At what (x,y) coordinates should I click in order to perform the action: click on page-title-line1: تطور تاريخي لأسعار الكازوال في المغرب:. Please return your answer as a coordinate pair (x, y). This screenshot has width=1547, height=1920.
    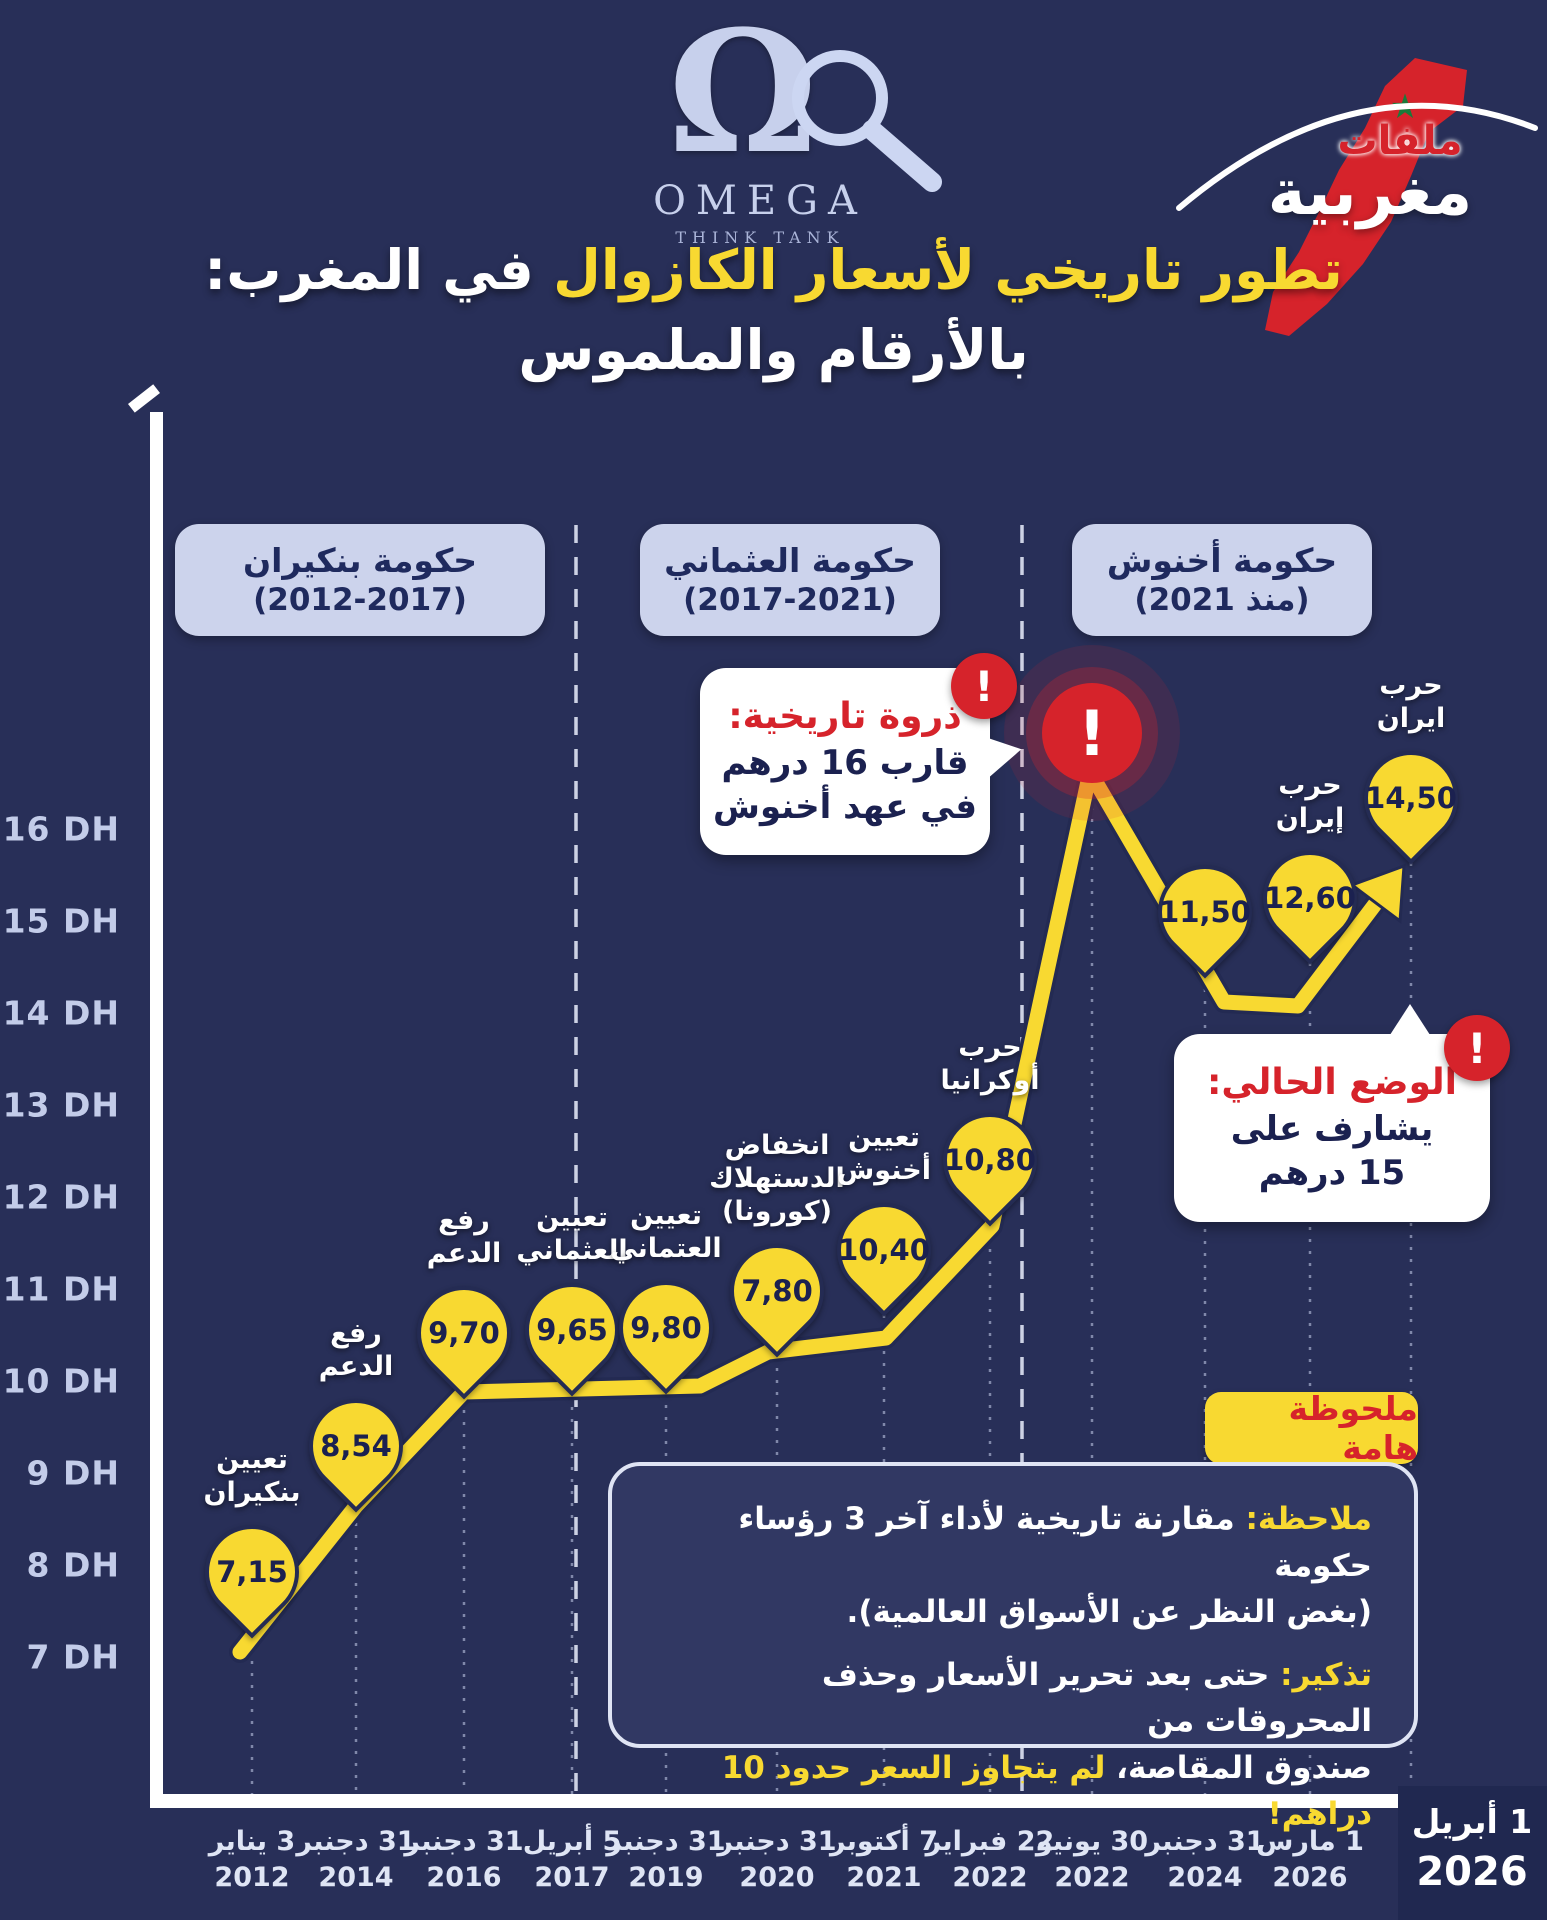
    Looking at the image, I should click on (773, 270).